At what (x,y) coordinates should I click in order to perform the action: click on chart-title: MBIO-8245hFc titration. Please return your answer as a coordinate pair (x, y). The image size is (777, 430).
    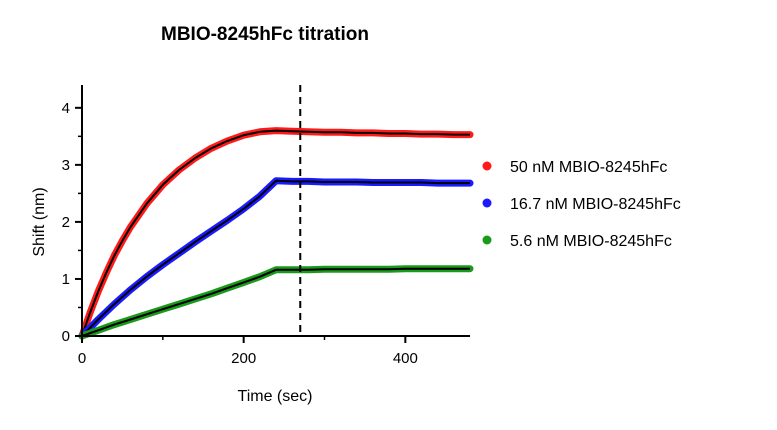
    Looking at the image, I should click on (265, 34).